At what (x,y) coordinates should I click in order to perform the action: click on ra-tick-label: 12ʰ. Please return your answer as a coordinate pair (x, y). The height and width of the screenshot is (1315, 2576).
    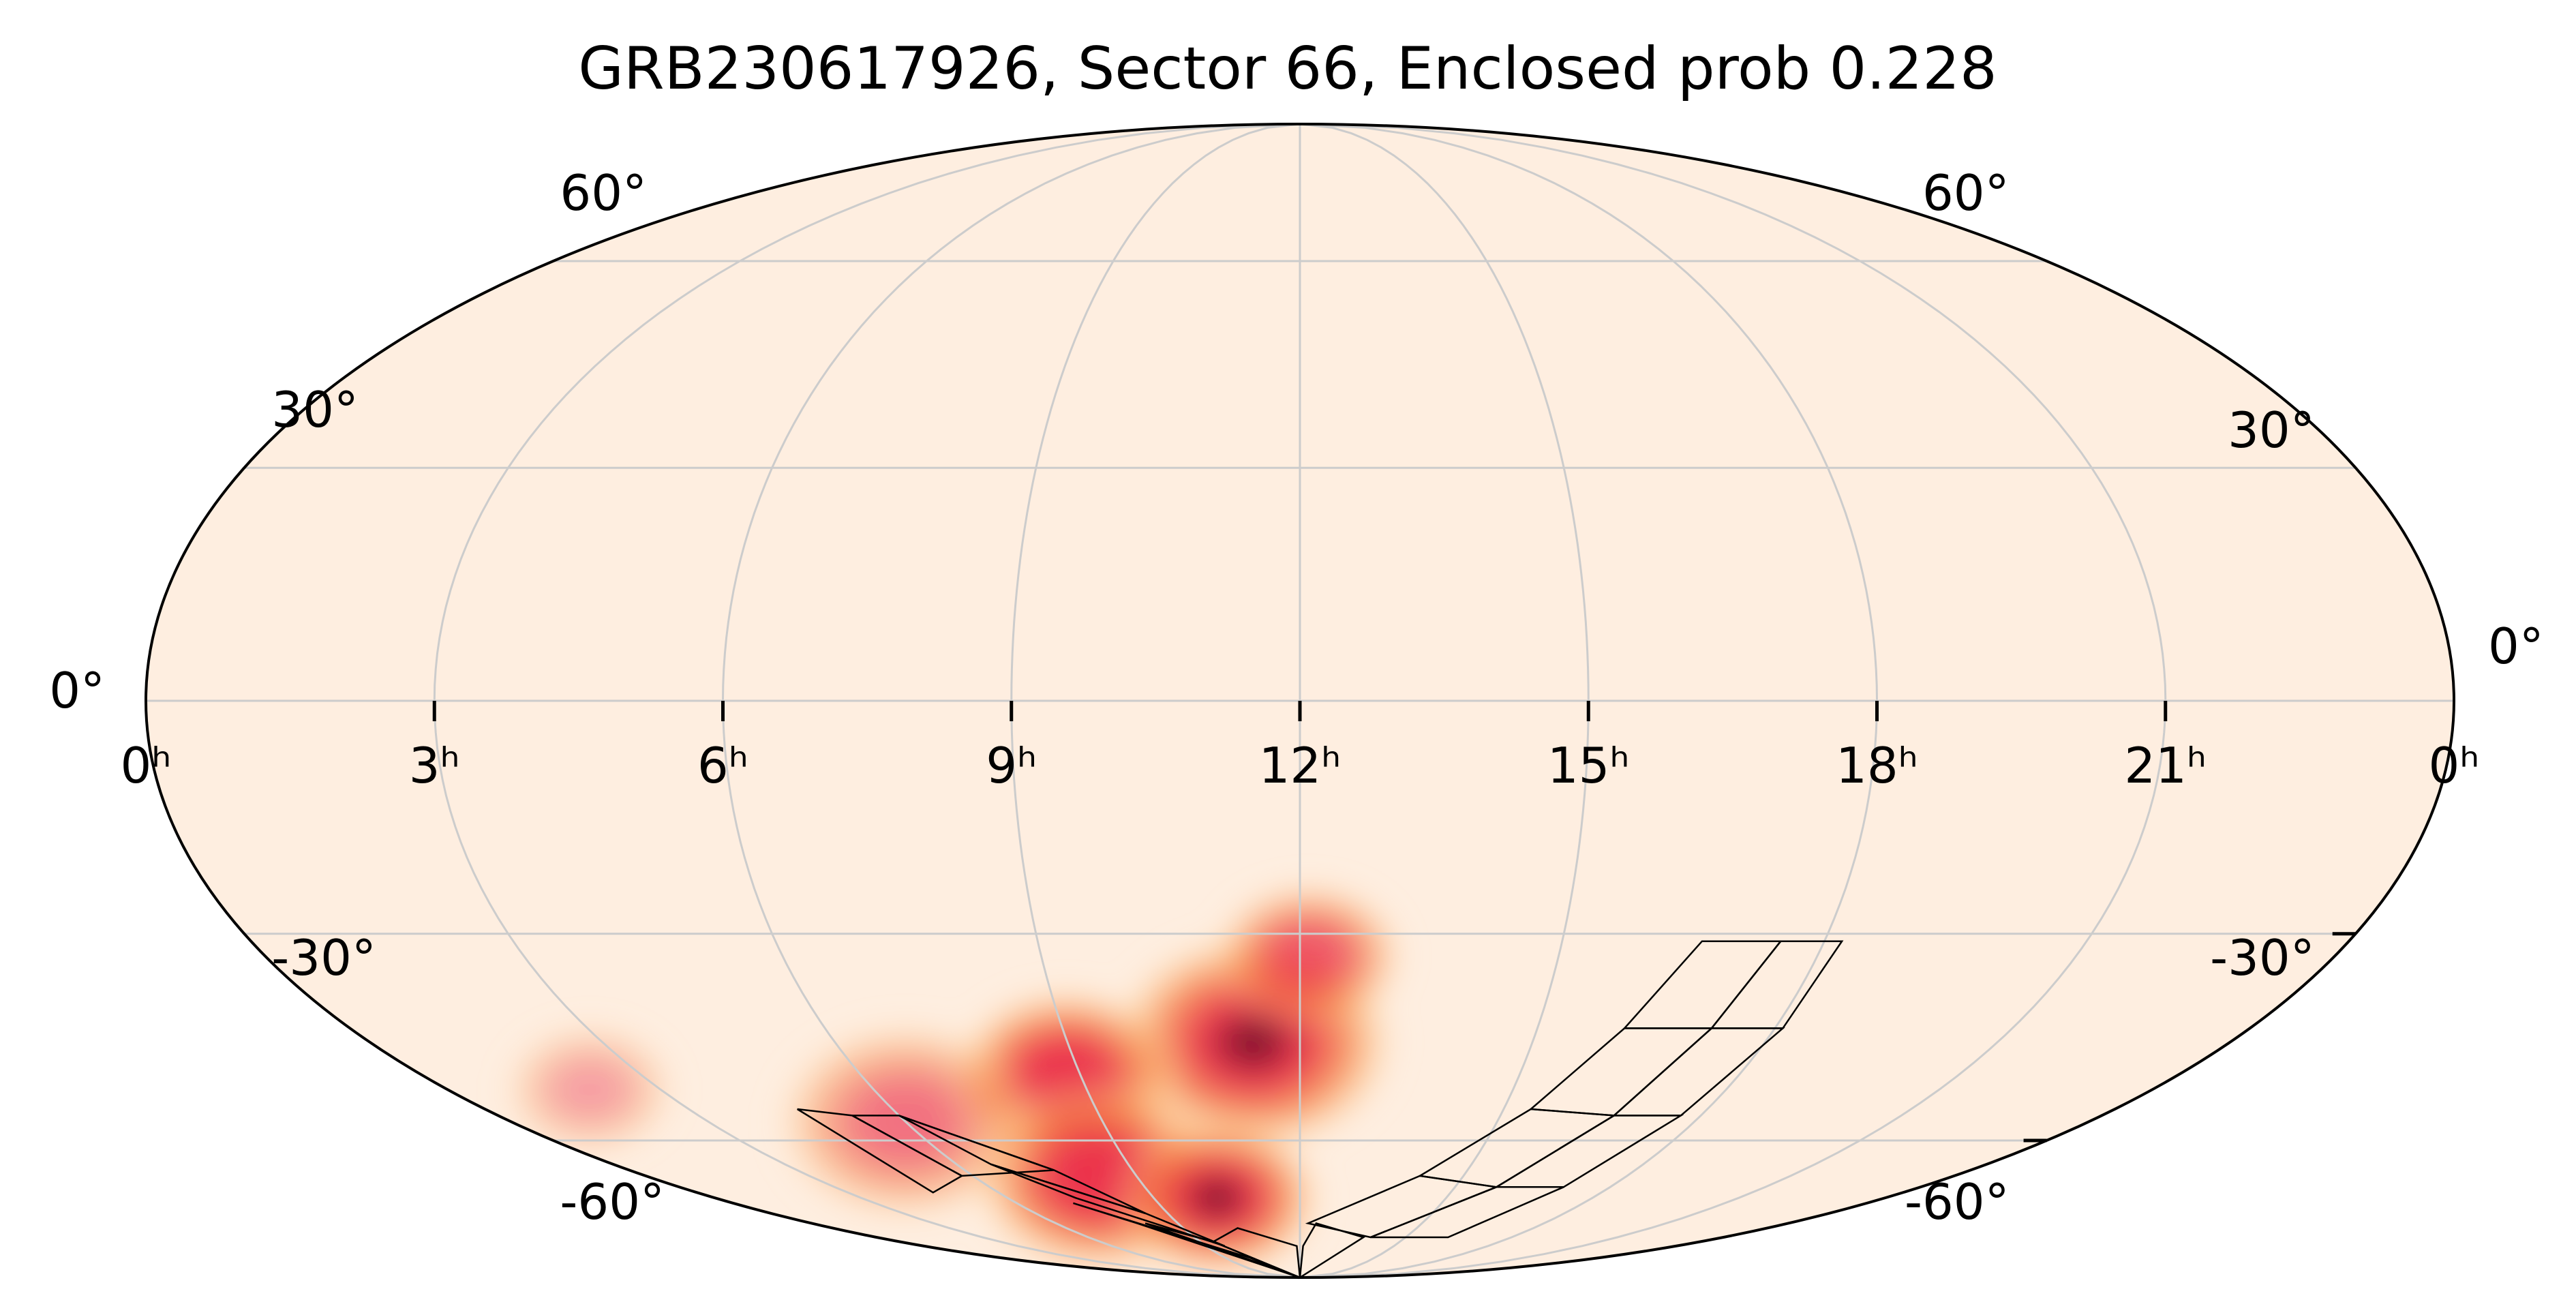
    Looking at the image, I should click on (1301, 766).